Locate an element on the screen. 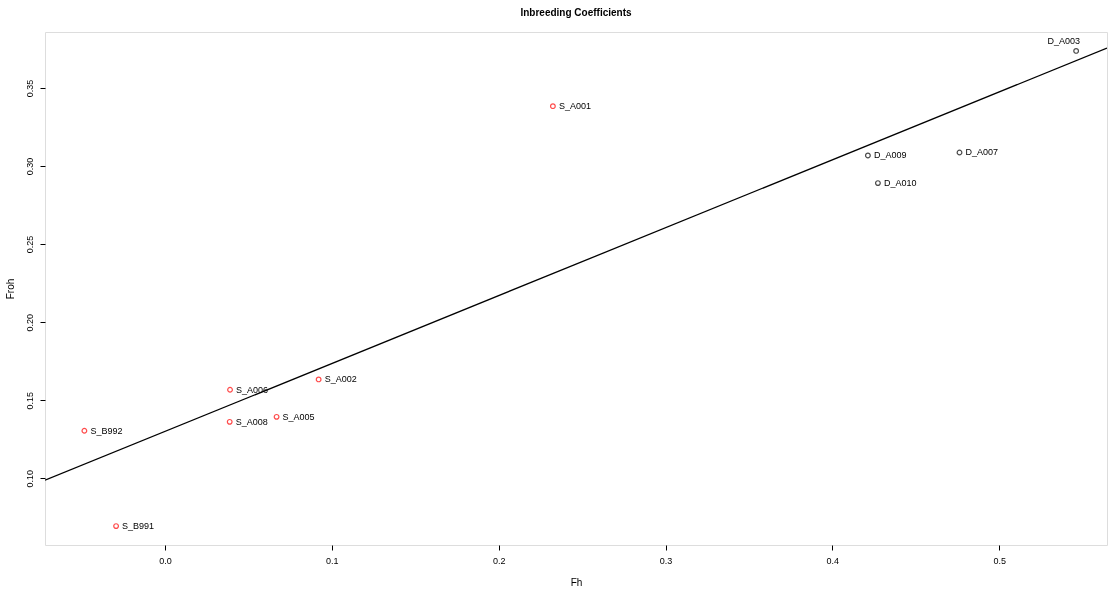 The height and width of the screenshot is (592, 1109). x-tick-label: 0.1 is located at coordinates (332, 560).